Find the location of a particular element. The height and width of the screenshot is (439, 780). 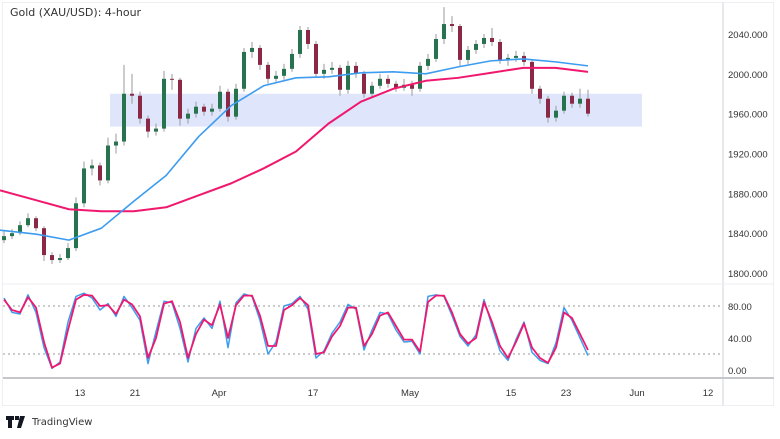

price-tick-label: 1800.000 is located at coordinates (748, 274).